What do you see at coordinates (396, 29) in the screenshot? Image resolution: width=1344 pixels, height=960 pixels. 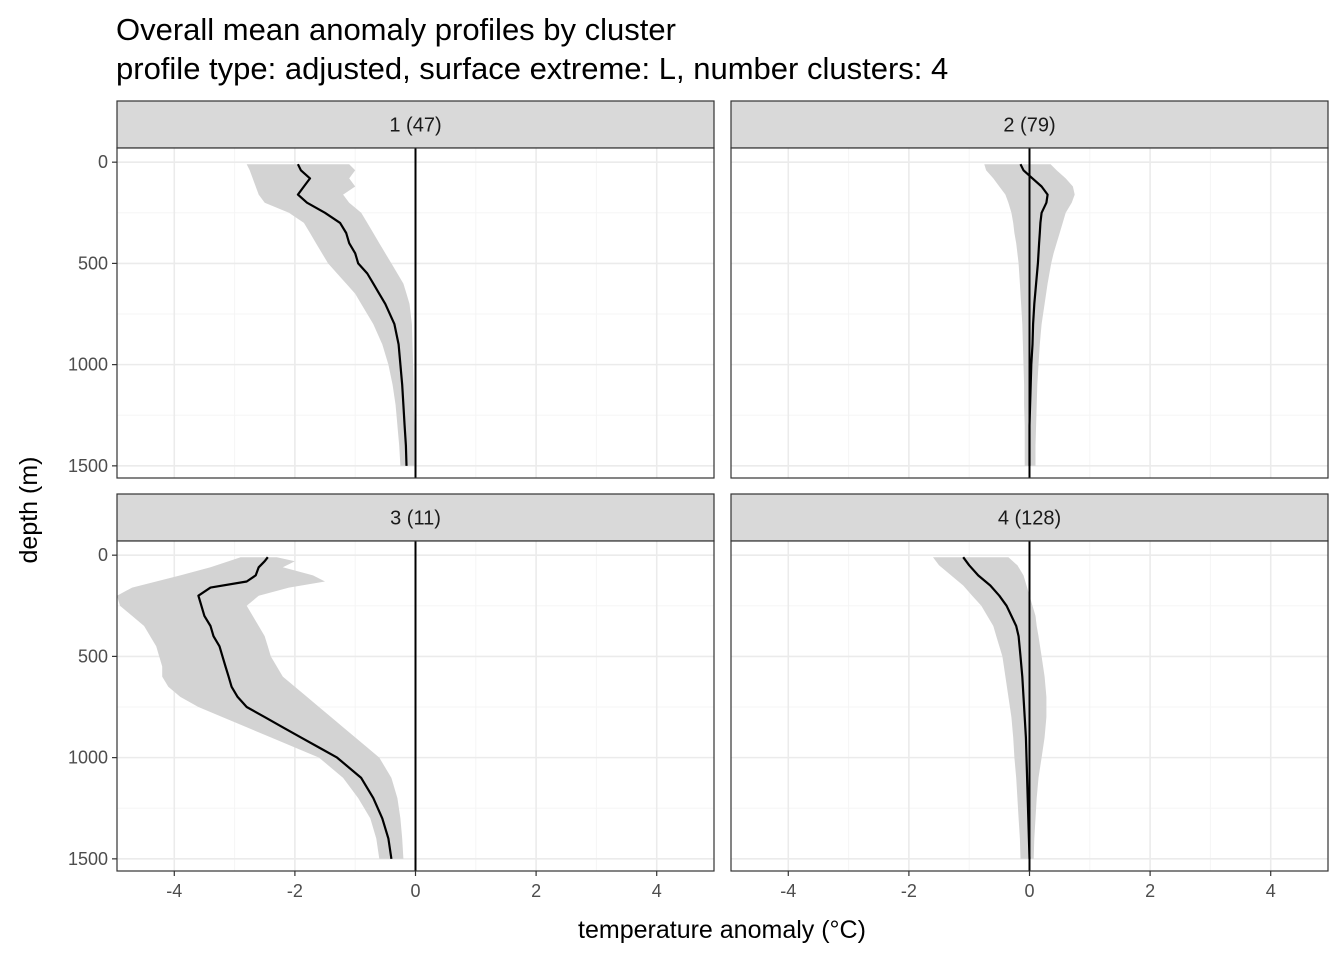 I see `chart-title: Overall mean anomaly profiles by cluster` at bounding box center [396, 29].